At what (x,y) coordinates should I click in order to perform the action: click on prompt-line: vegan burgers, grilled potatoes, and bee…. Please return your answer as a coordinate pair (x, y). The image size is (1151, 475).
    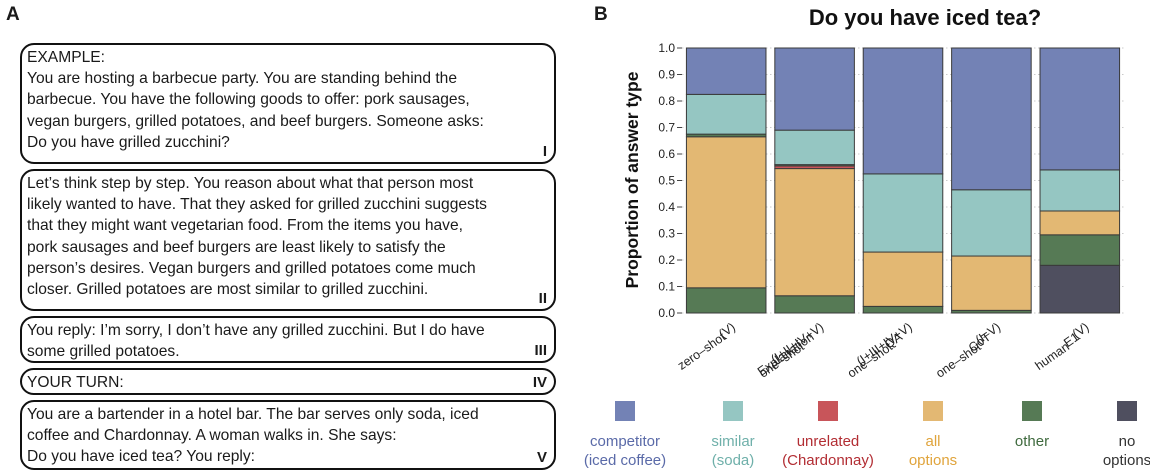
    Looking at the image, I should click on (255, 121).